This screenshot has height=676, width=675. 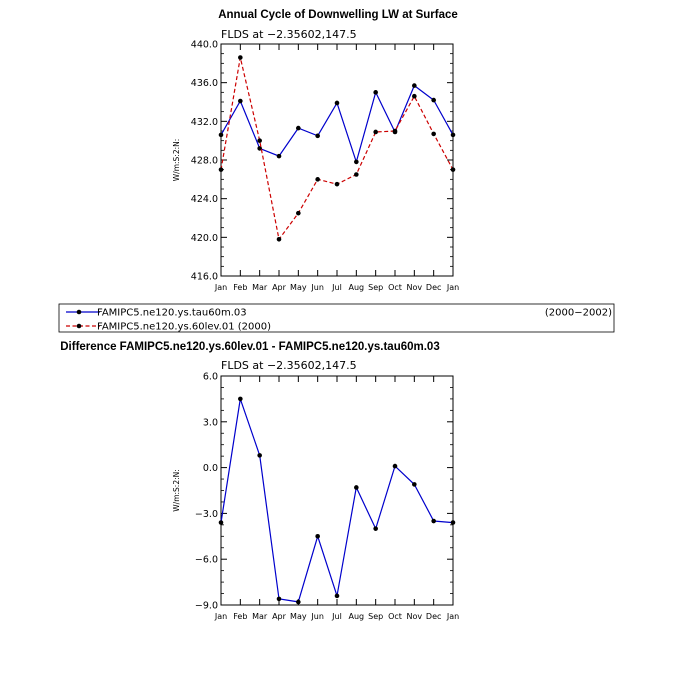 I want to click on y-tick-label: 6.0, so click(x=210, y=377).